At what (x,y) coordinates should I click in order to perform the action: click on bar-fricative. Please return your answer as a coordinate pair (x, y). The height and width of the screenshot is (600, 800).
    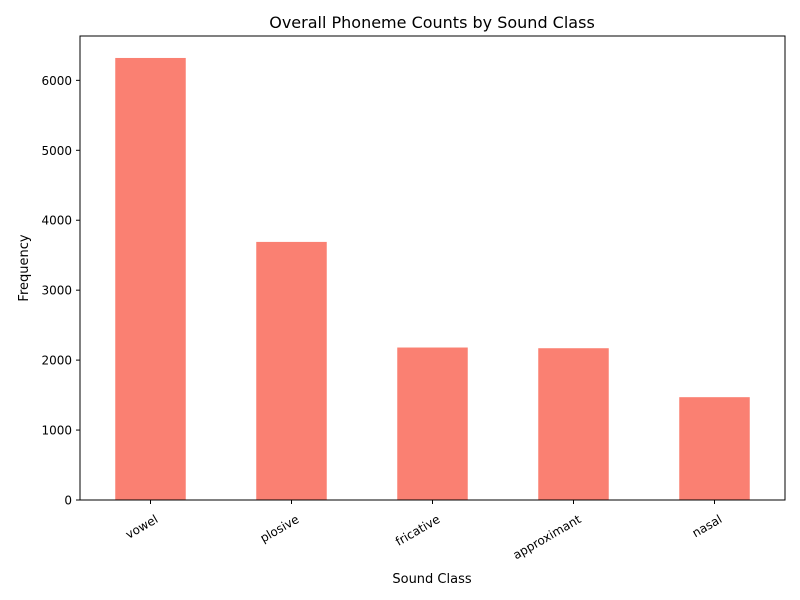
    Looking at the image, I should click on (432, 423).